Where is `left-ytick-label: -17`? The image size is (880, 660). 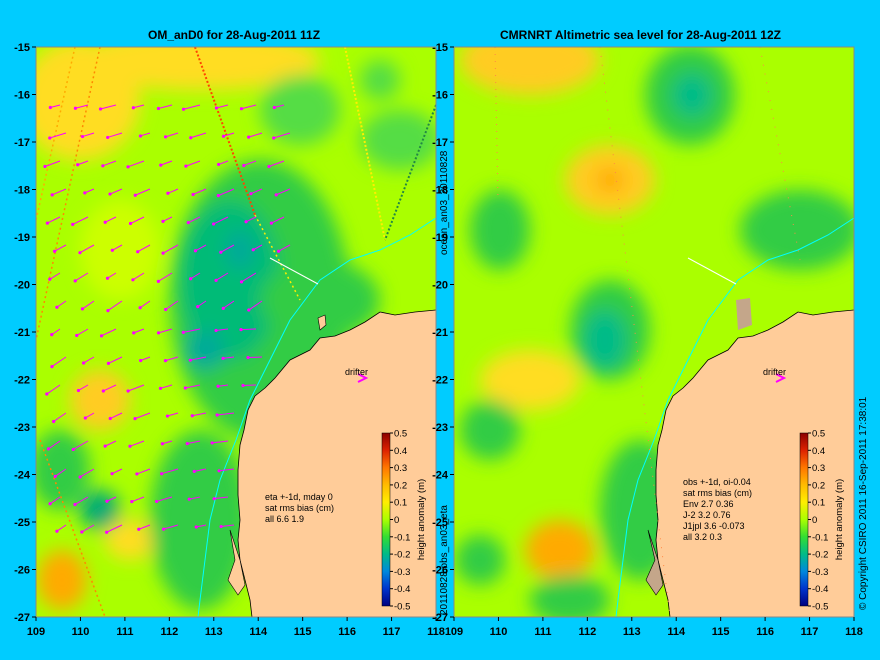
left-ytick-label: -17 is located at coordinates (22, 143).